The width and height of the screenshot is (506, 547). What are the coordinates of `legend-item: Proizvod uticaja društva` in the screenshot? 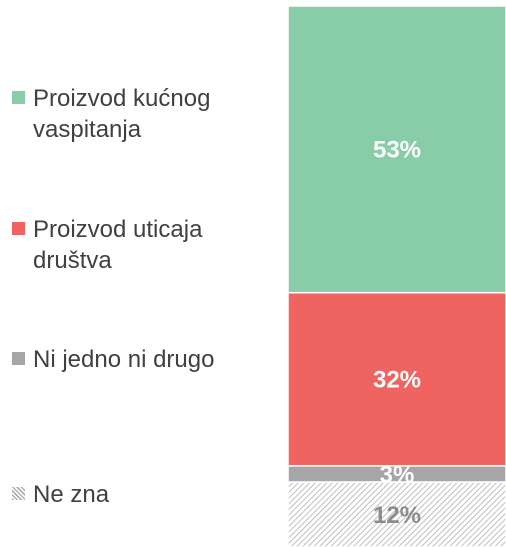 It's located at (132, 245).